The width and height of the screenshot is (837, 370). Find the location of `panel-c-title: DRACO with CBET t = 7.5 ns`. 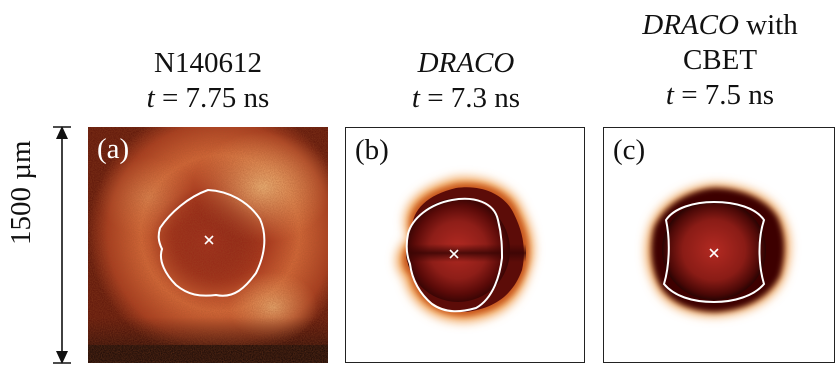

panel-c-title: DRACO with CBET t = 7.5 ns is located at coordinates (720, 60).